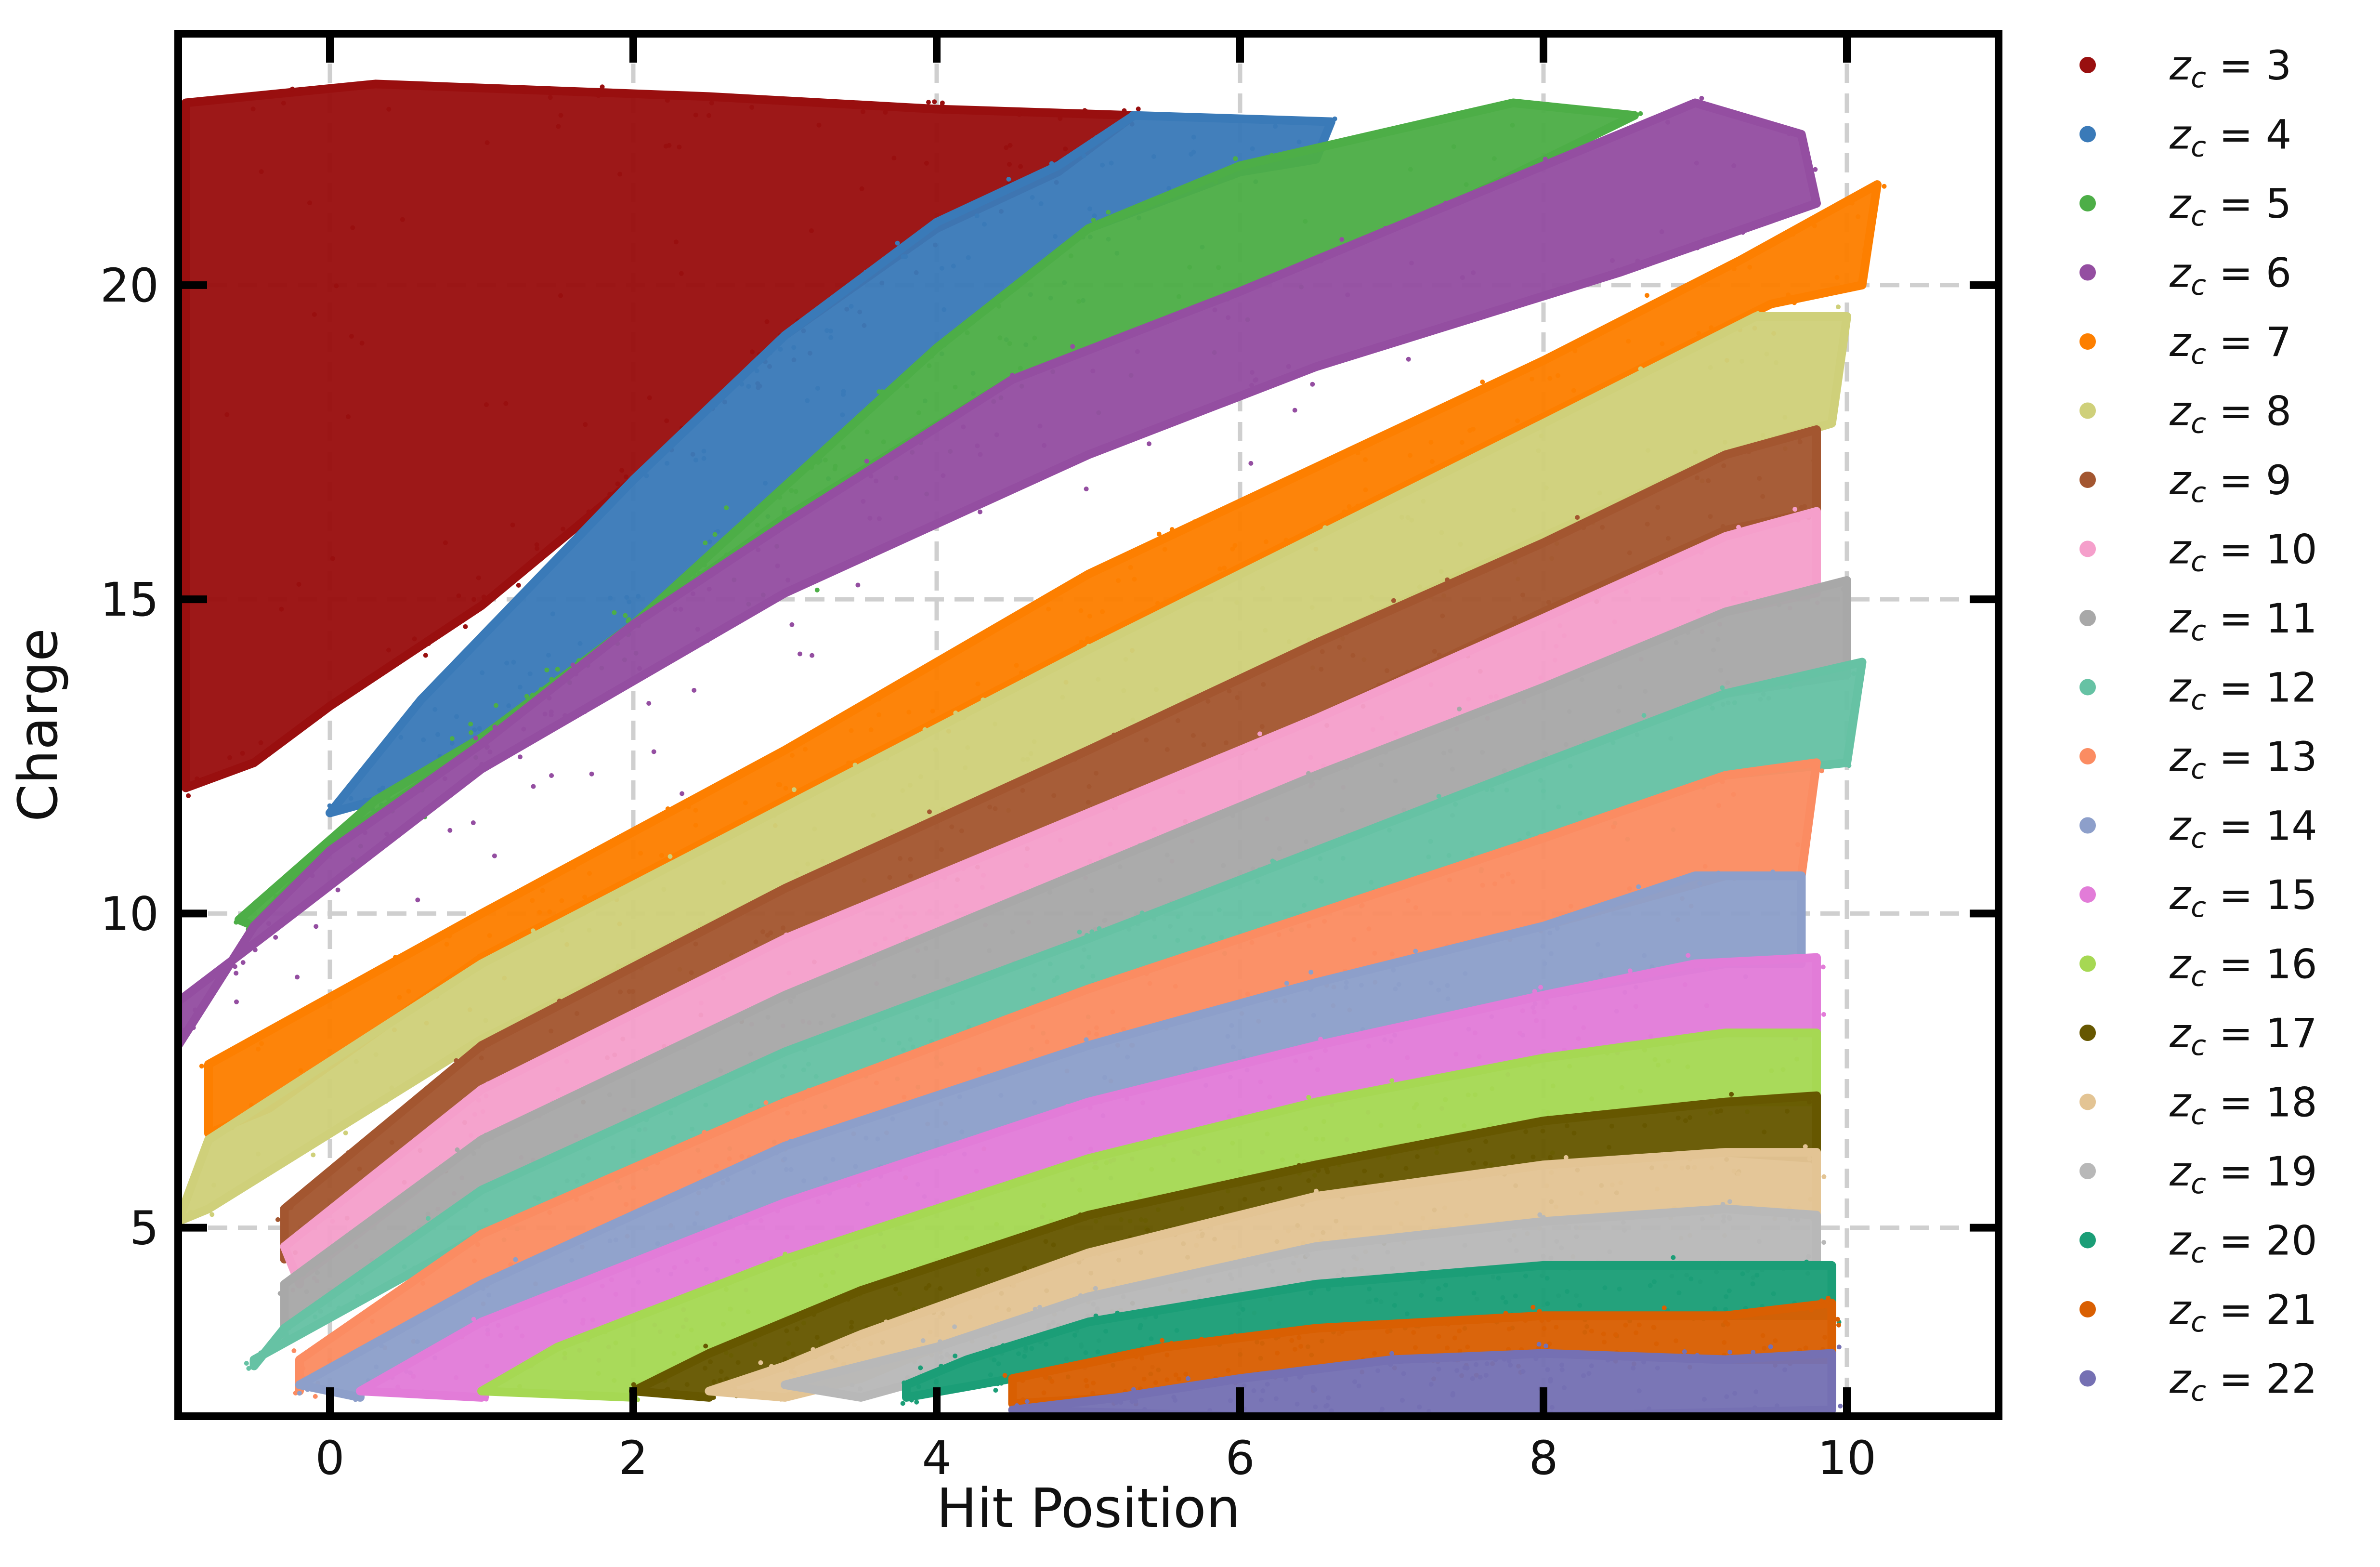  What do you see at coordinates (2087, 756) in the screenshot?
I see `legend-marker` at bounding box center [2087, 756].